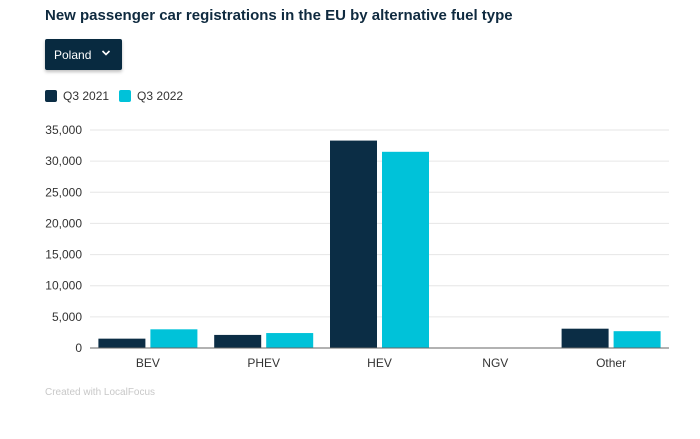 This screenshot has height=439, width=700. I want to click on legend-item-series-1: Q3 2021, so click(77, 96).